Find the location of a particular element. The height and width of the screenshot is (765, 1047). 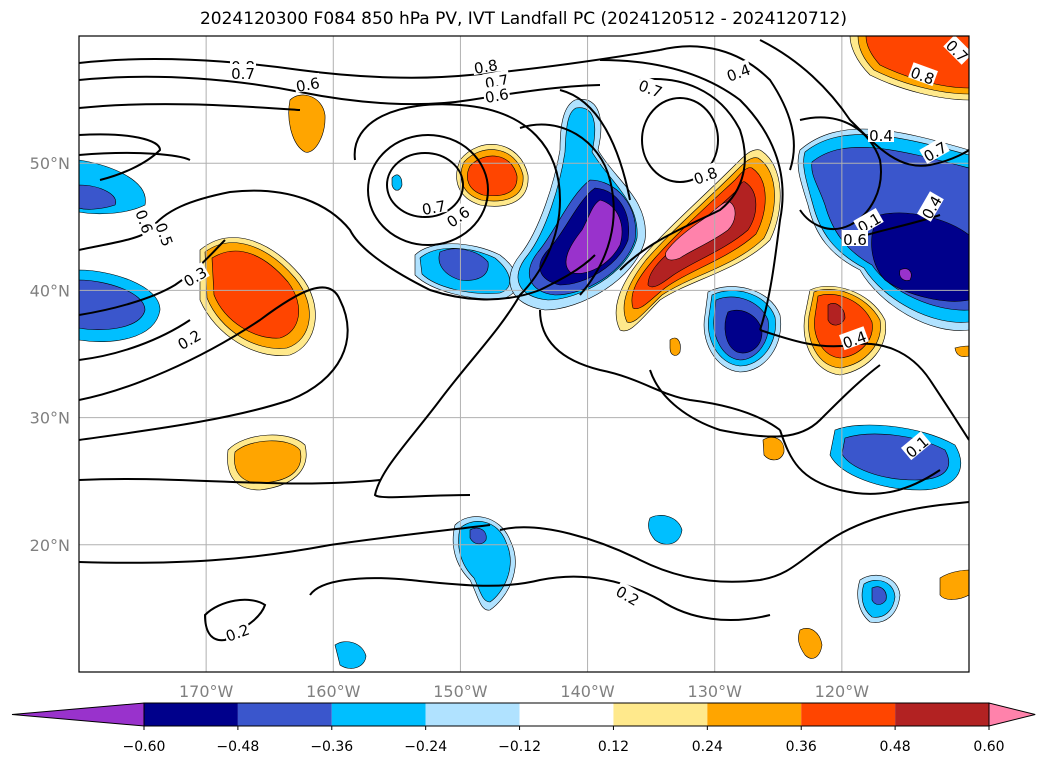

colorbar-tick-label: 0.24 is located at coordinates (707, 747).